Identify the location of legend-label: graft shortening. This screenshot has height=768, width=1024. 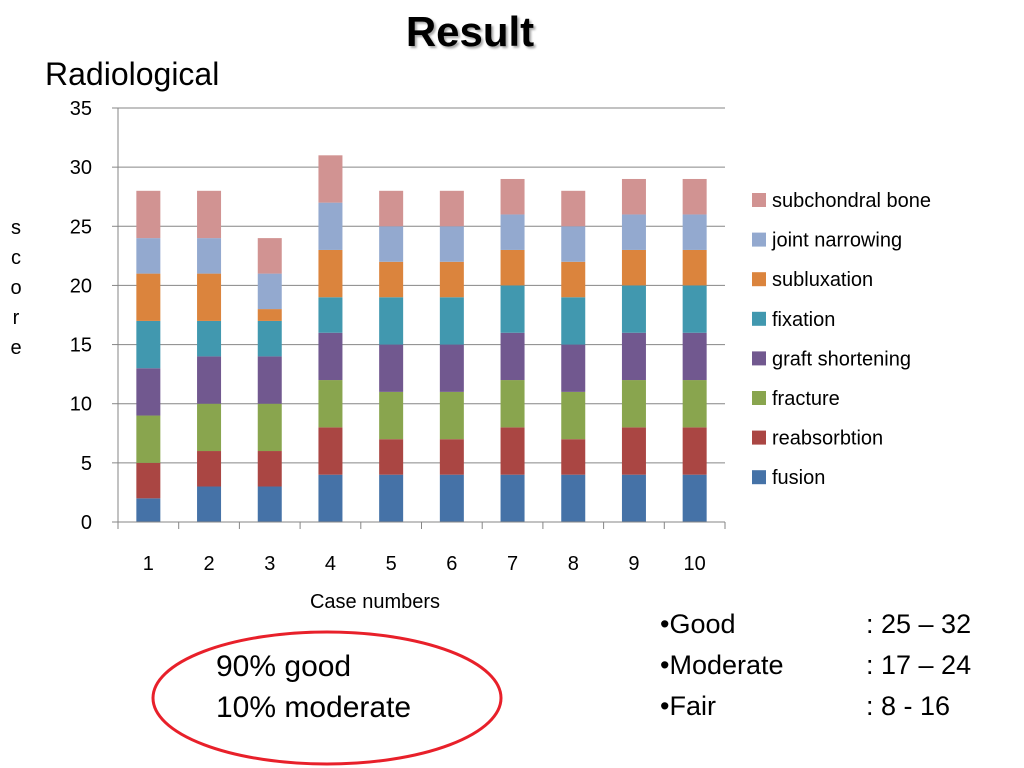
(841, 359).